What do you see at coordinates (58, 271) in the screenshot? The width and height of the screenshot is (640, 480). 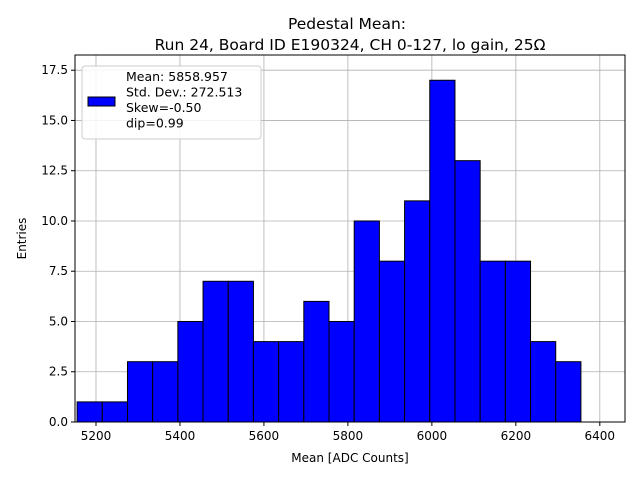 I see `y-tick-label-3: 7.5` at bounding box center [58, 271].